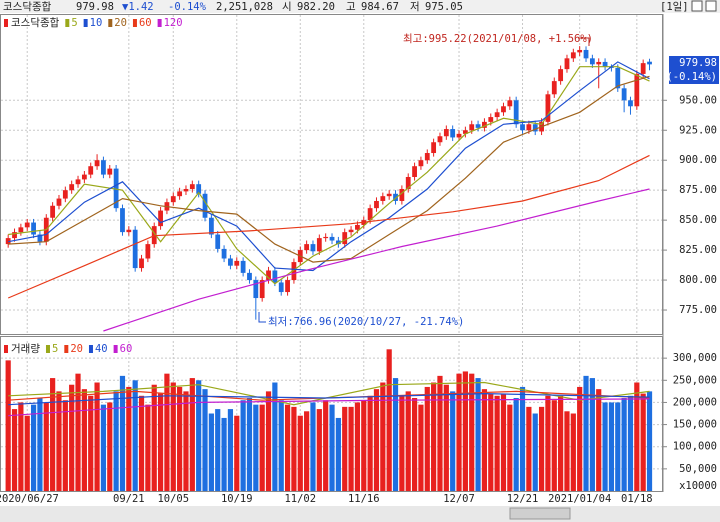  Describe the element at coordinates (138, 7) in the screenshot. I see `header-change: ▼1.42` at that location.